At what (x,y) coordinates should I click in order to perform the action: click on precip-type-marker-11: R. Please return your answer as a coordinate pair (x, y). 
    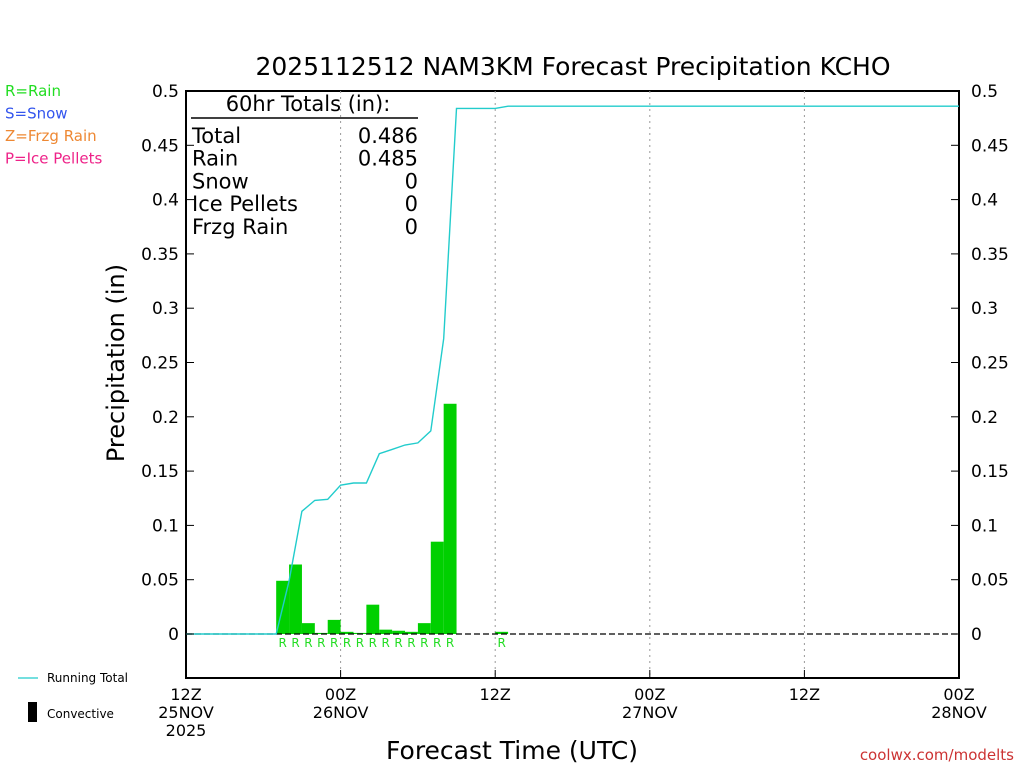
    Looking at the image, I should click on (424, 643).